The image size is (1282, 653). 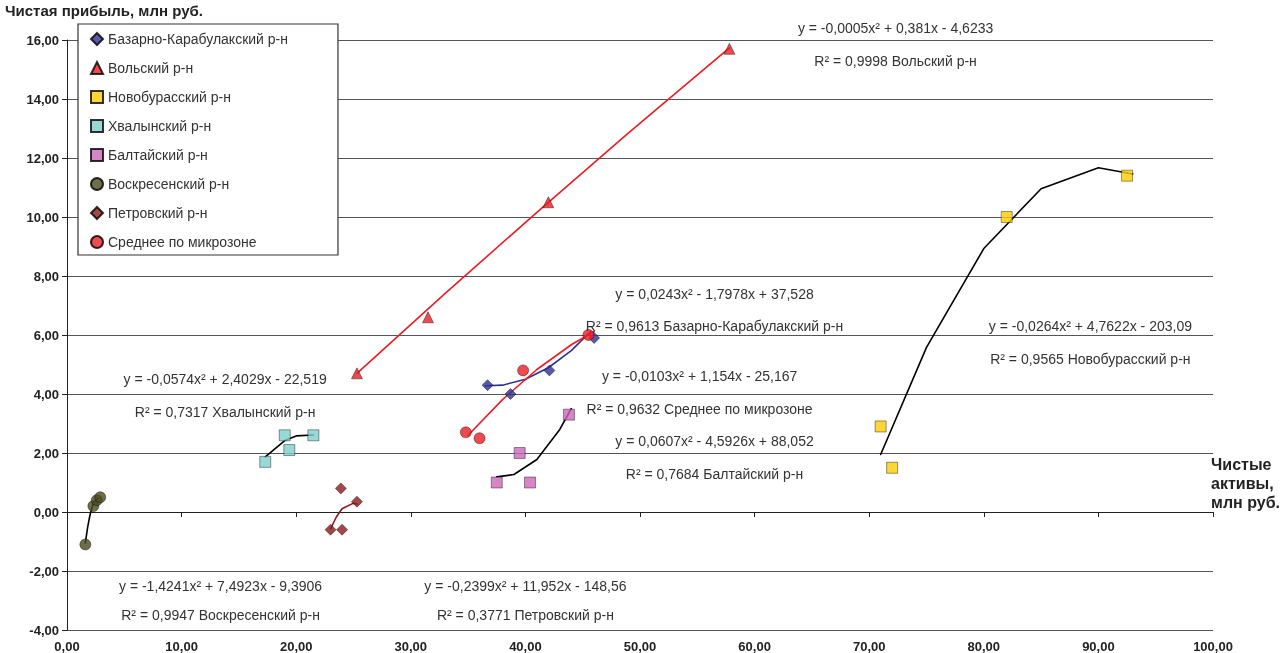 What do you see at coordinates (158, 213) in the screenshot?
I see `legend-label: Петровский р-н` at bounding box center [158, 213].